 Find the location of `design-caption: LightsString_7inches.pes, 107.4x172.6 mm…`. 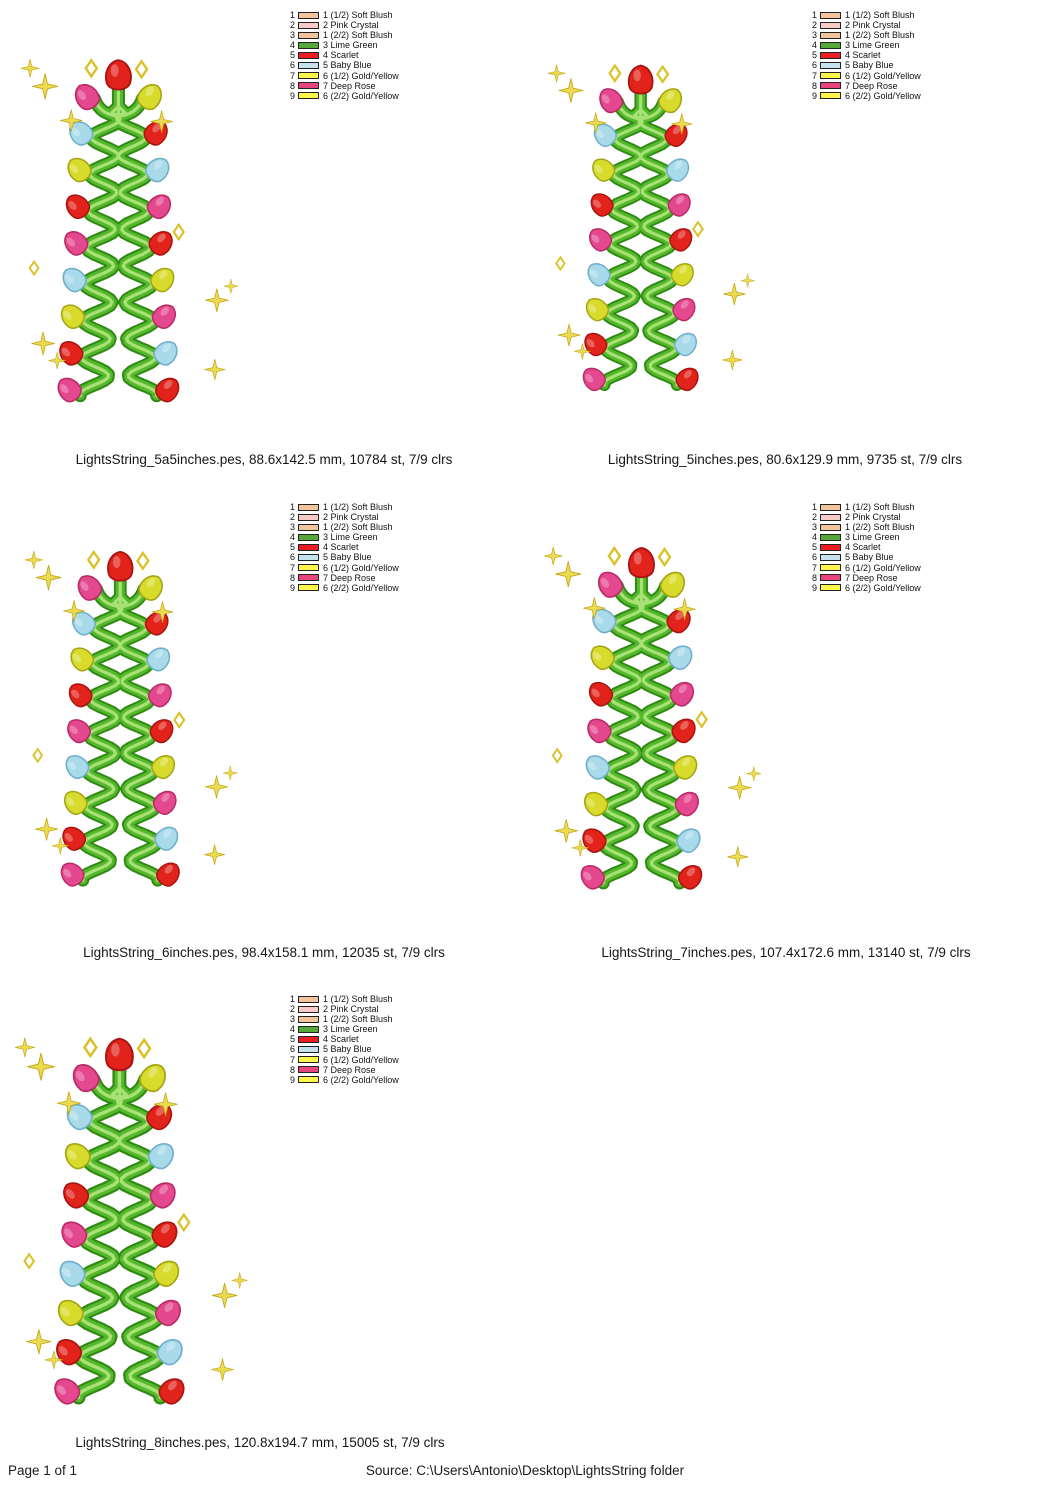

design-caption: LightsString_7inches.pes, 107.4x172.6 mm… is located at coordinates (786, 952).